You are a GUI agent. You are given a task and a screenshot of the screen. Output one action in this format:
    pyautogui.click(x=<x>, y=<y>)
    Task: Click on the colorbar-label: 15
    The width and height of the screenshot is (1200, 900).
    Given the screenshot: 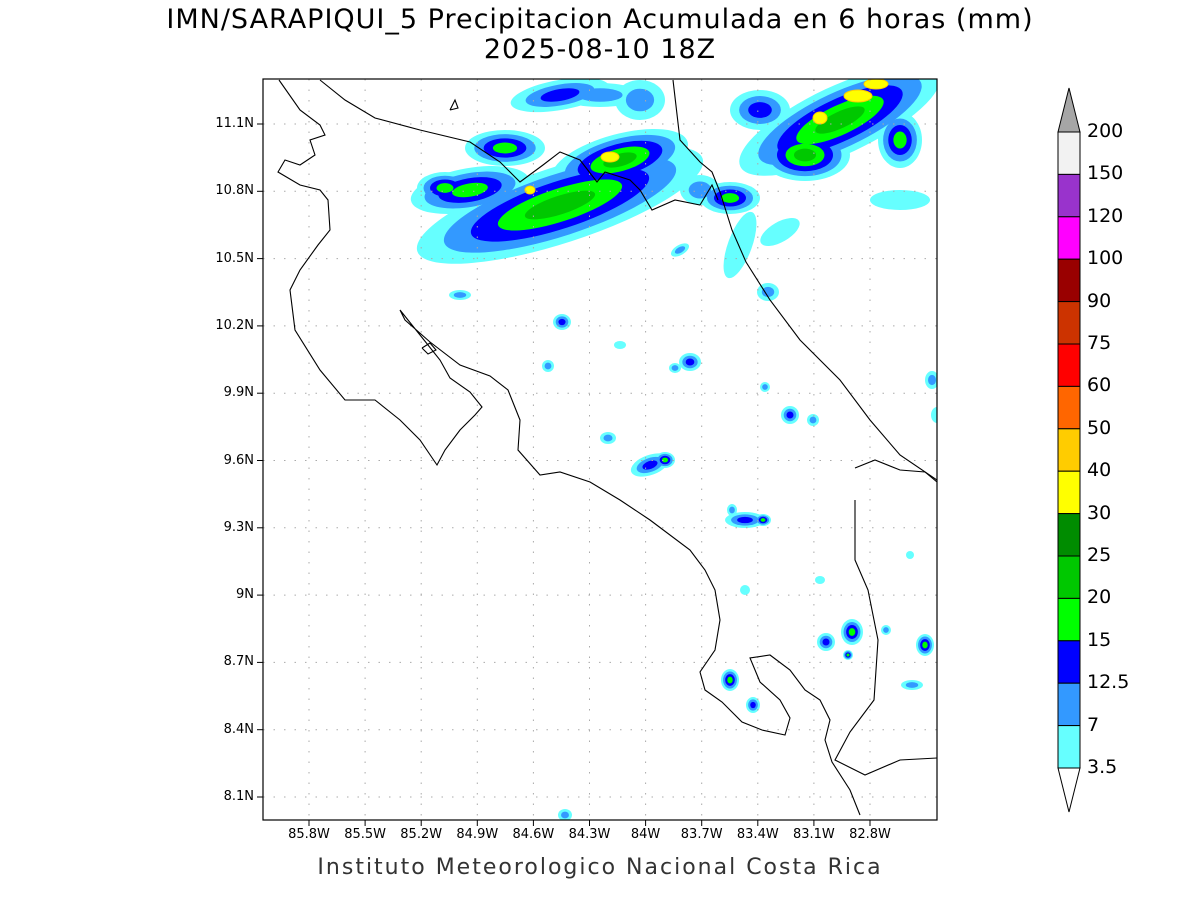 What is the action you would take?
    pyautogui.click(x=1099, y=639)
    